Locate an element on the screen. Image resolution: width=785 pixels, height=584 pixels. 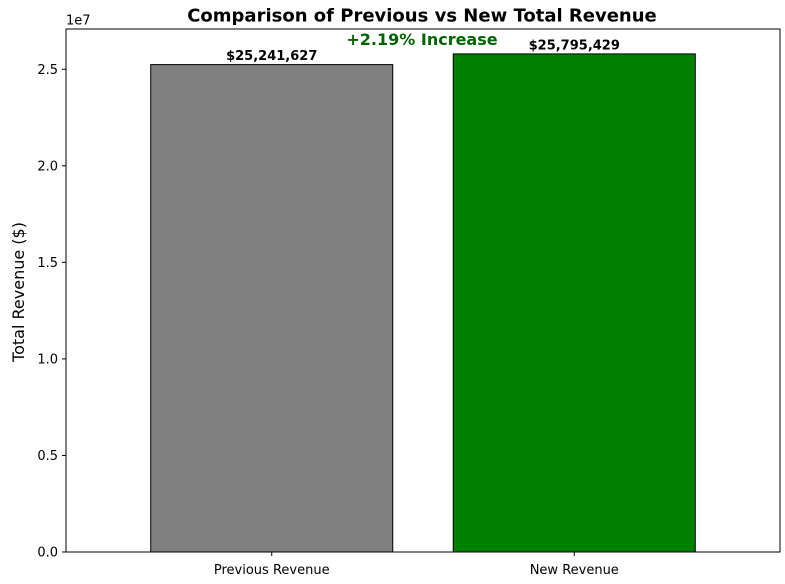
x-axis-ticks: Previous Revenue New Revenue is located at coordinates (416, 565).